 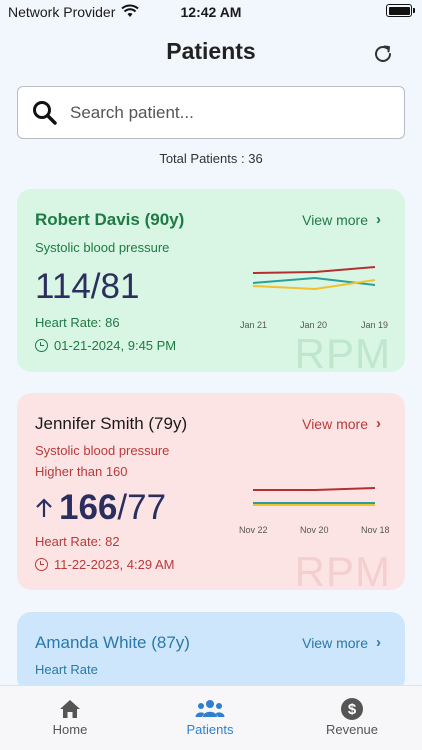 I want to click on chart-date-label: Nov 22, so click(x=253, y=530).